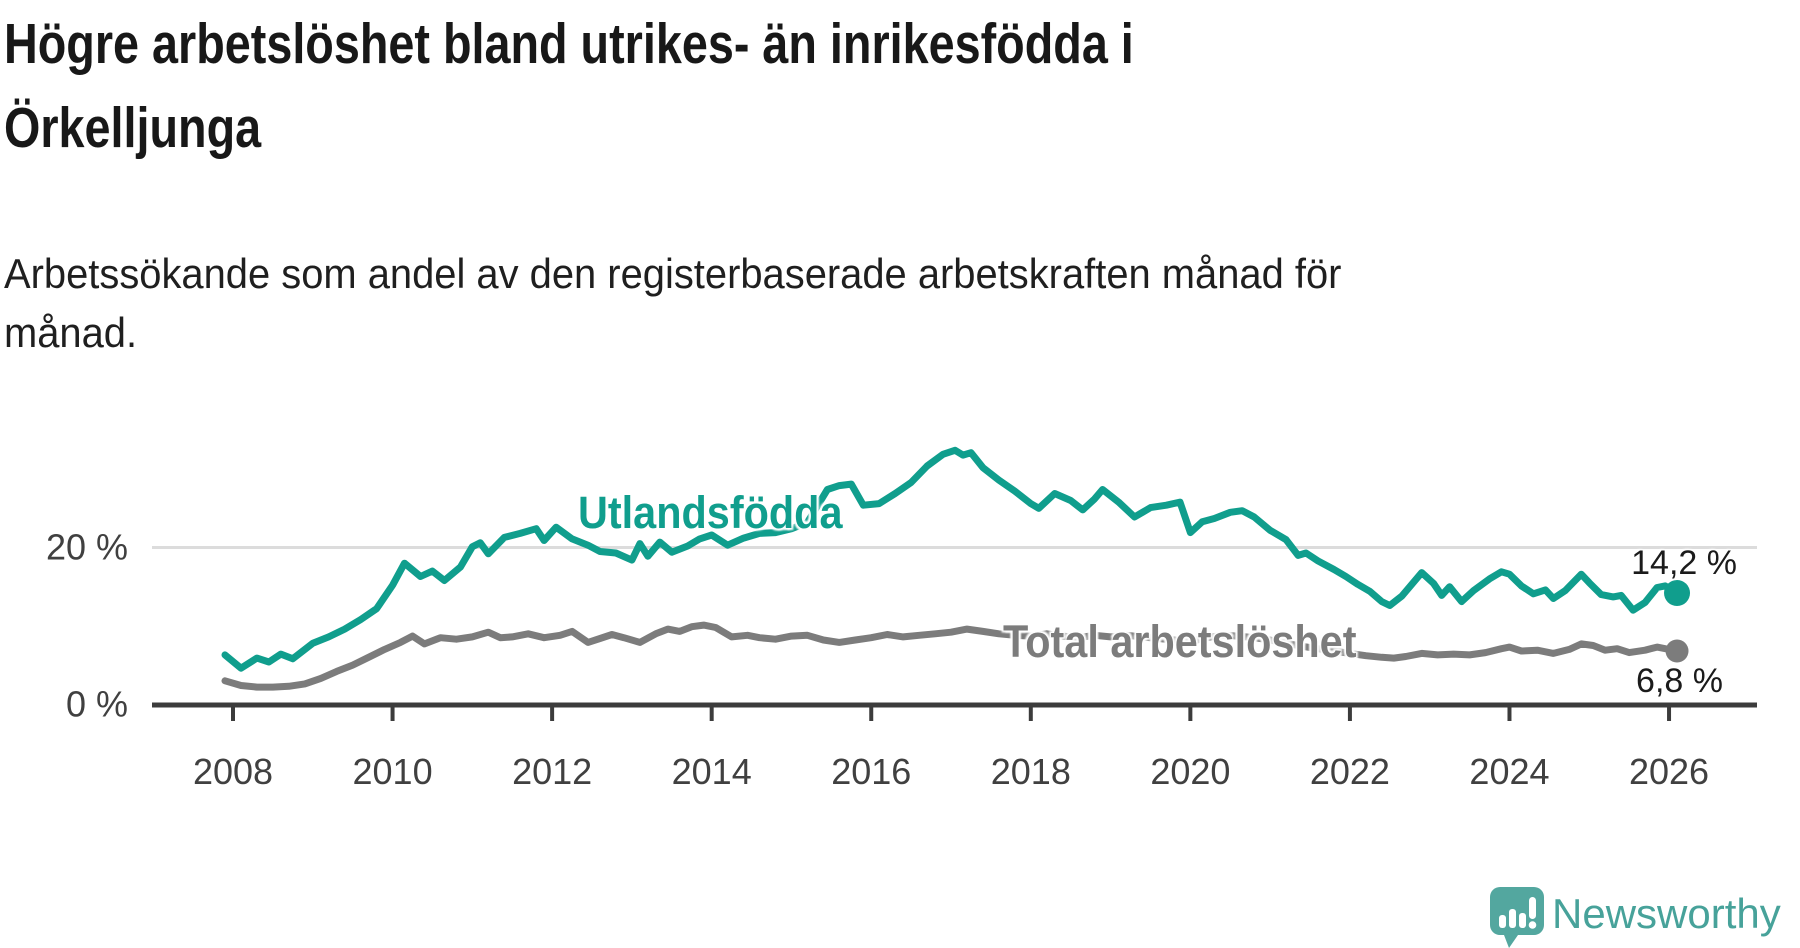  Describe the element at coordinates (951, 656) in the screenshot. I see `series-line-total` at that location.